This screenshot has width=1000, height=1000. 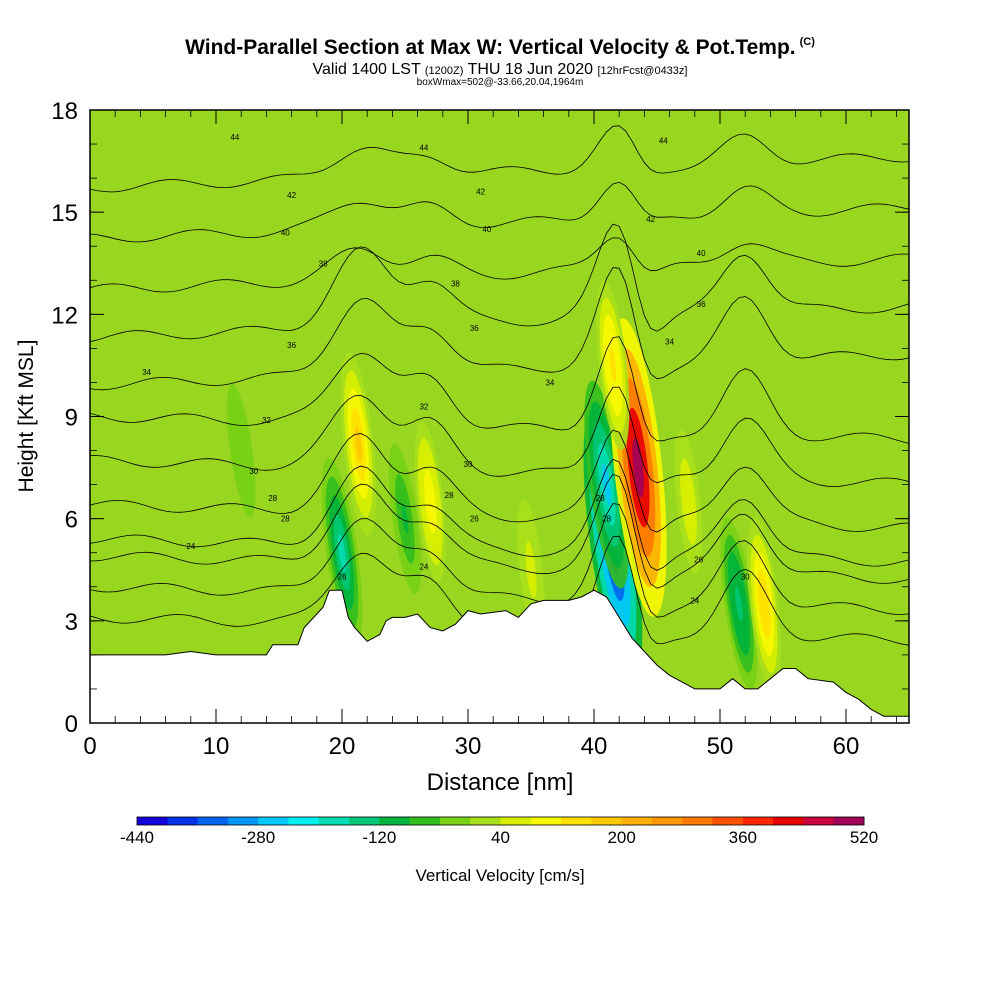 What do you see at coordinates (64, 213) in the screenshot?
I see `y-tick-label: 15` at bounding box center [64, 213].